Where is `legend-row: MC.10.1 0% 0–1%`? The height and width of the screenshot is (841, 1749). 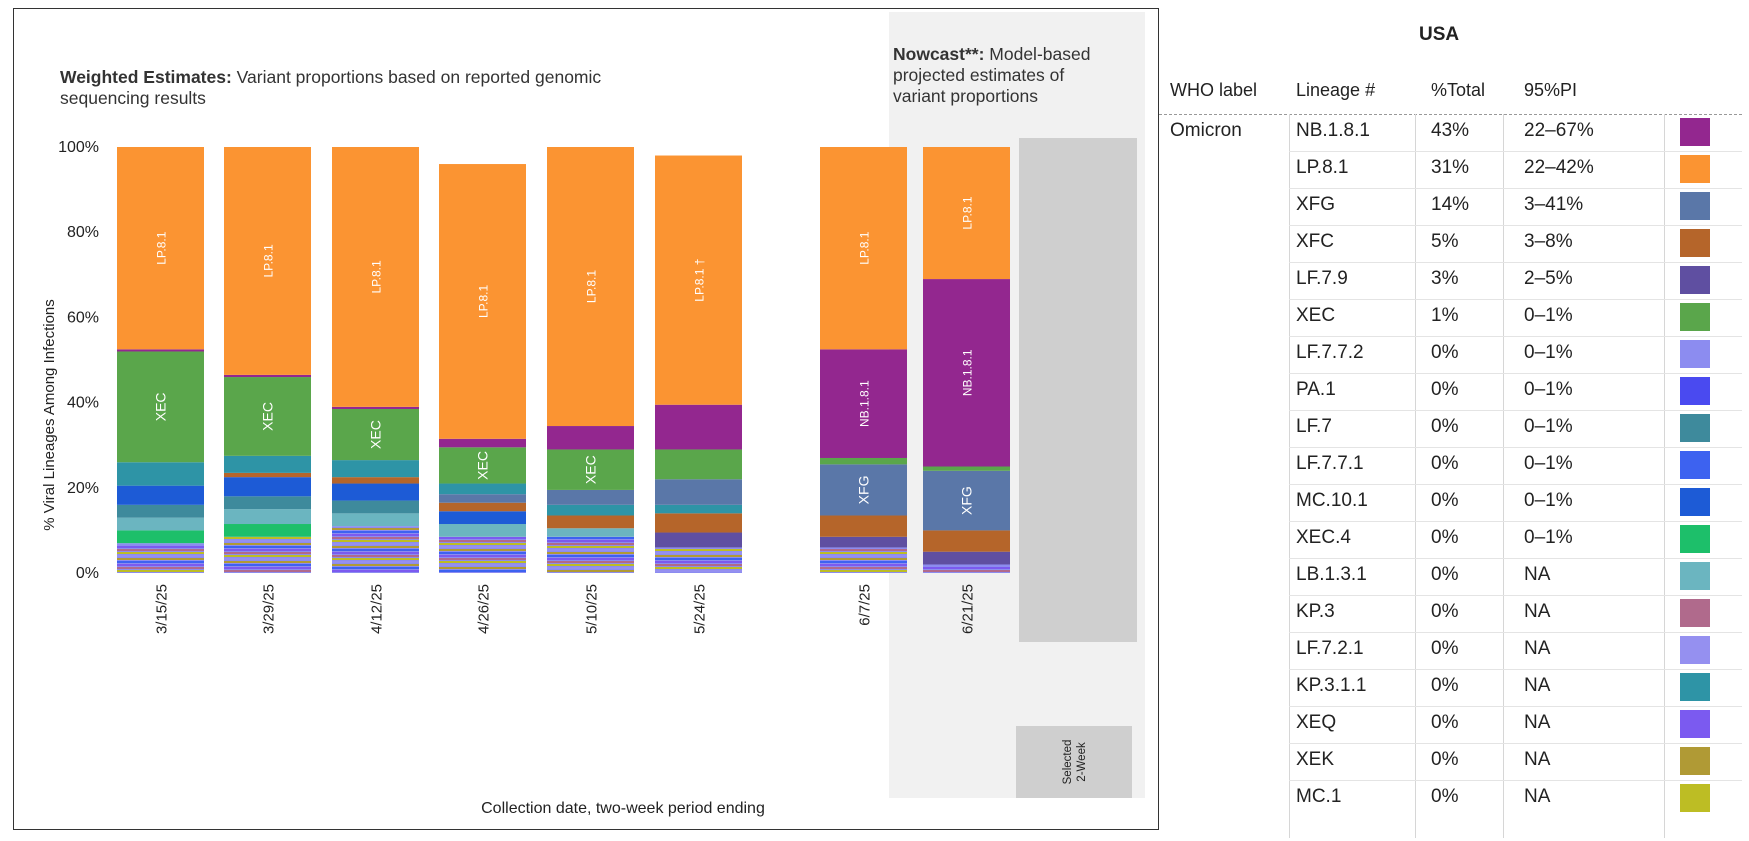 legend-row: MC.10.1 0% 0–1% is located at coordinates (1450, 502).